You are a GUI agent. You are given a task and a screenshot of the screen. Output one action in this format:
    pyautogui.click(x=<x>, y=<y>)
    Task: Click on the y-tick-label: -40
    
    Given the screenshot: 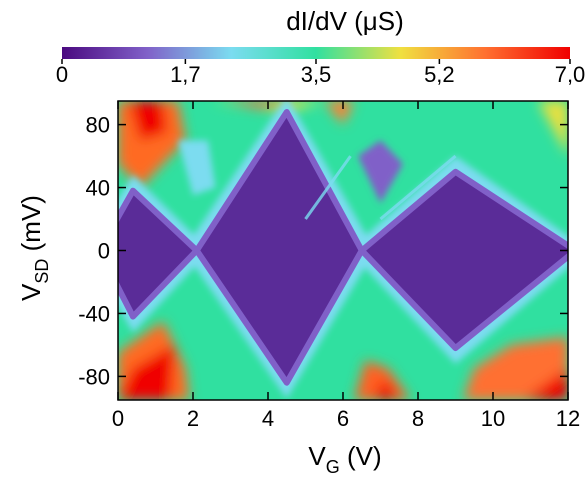 What is the action you would take?
    pyautogui.click(x=94, y=313)
    